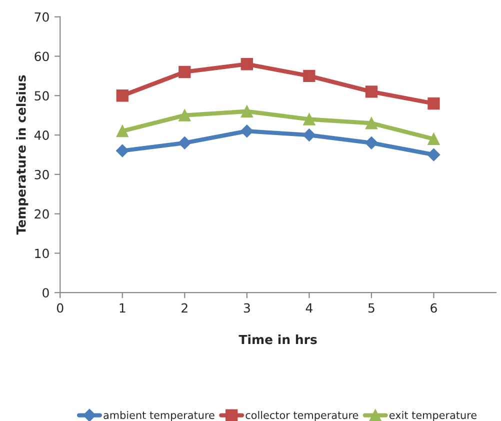  Describe the element at coordinates (60, 308) in the screenshot. I see `x-tick-label: 0` at that location.